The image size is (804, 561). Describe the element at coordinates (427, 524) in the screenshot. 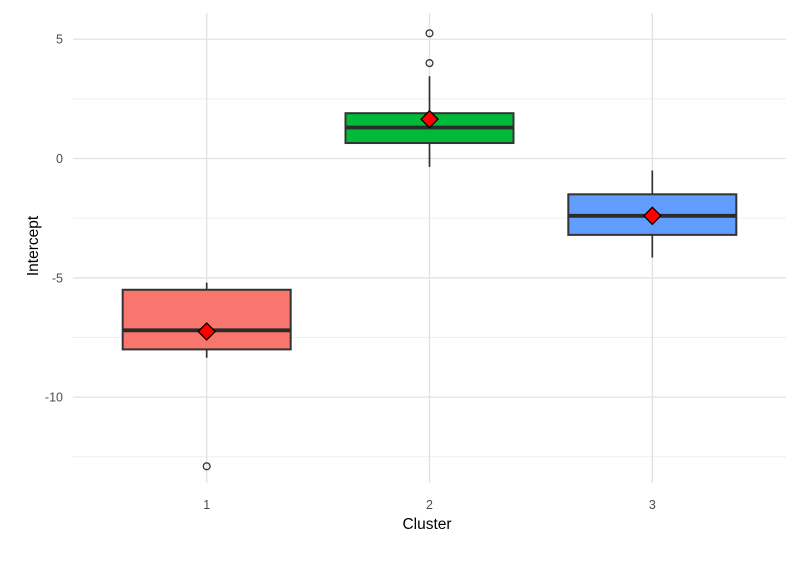

I see `x-axis-title: Cluster` at that location.